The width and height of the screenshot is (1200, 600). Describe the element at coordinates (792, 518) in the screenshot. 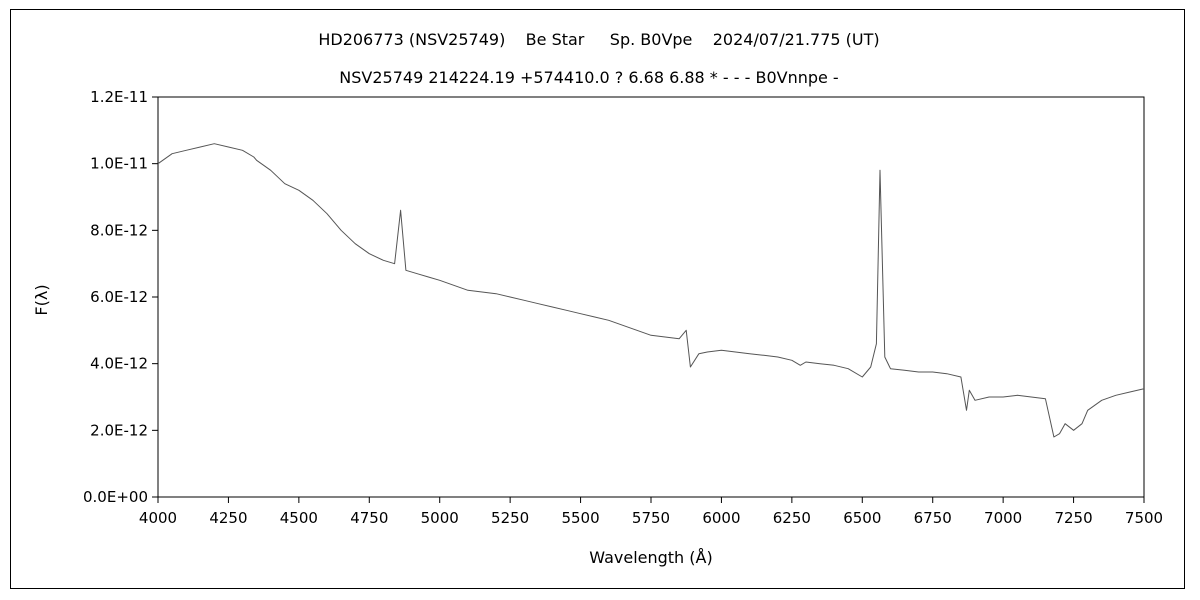

I see `x-tick-label: 6250` at that location.